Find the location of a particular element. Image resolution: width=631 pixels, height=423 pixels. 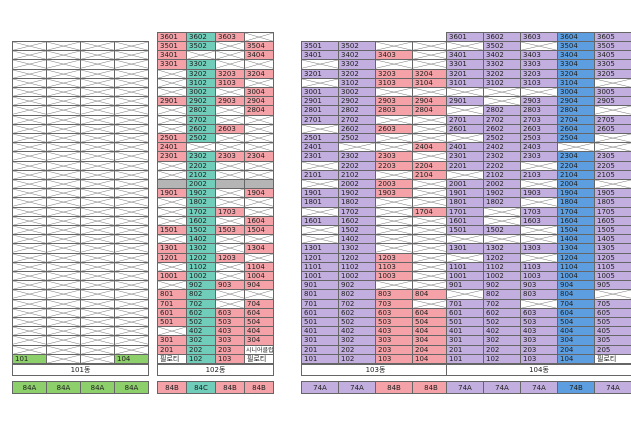

empty-unit-cell is located at coordinates (63, 358).